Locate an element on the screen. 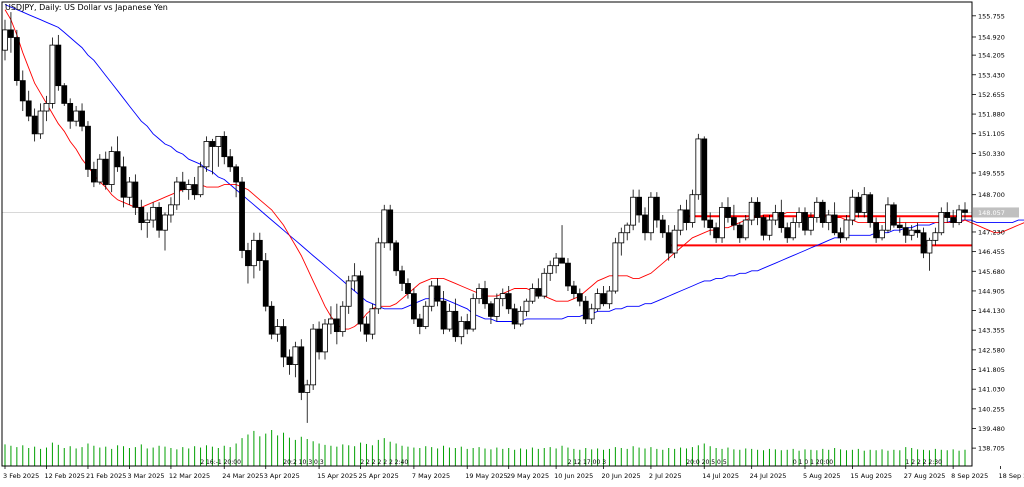 This screenshot has height=487, width=1024. y-tick-label: 143.355 is located at coordinates (991, 331).